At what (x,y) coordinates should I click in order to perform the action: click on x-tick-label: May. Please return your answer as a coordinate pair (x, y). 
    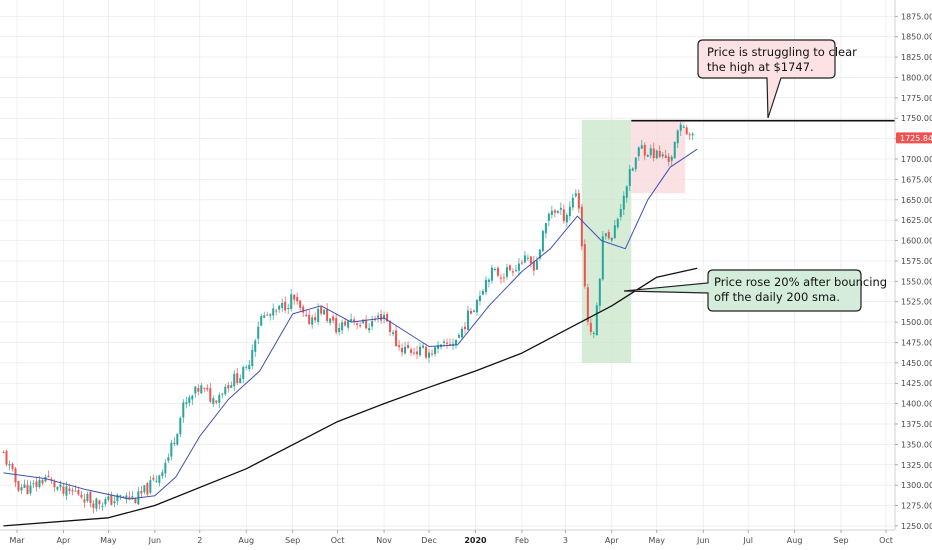
    Looking at the image, I should click on (656, 540).